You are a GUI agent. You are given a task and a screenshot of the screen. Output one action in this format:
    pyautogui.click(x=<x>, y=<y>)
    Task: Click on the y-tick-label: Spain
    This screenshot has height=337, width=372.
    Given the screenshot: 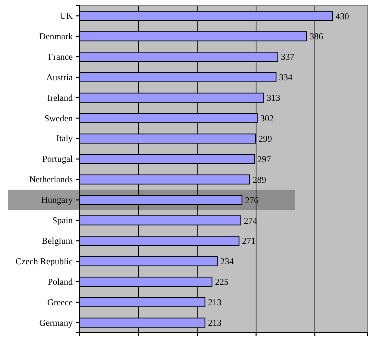 What is the action you would take?
    pyautogui.click(x=63, y=221)
    